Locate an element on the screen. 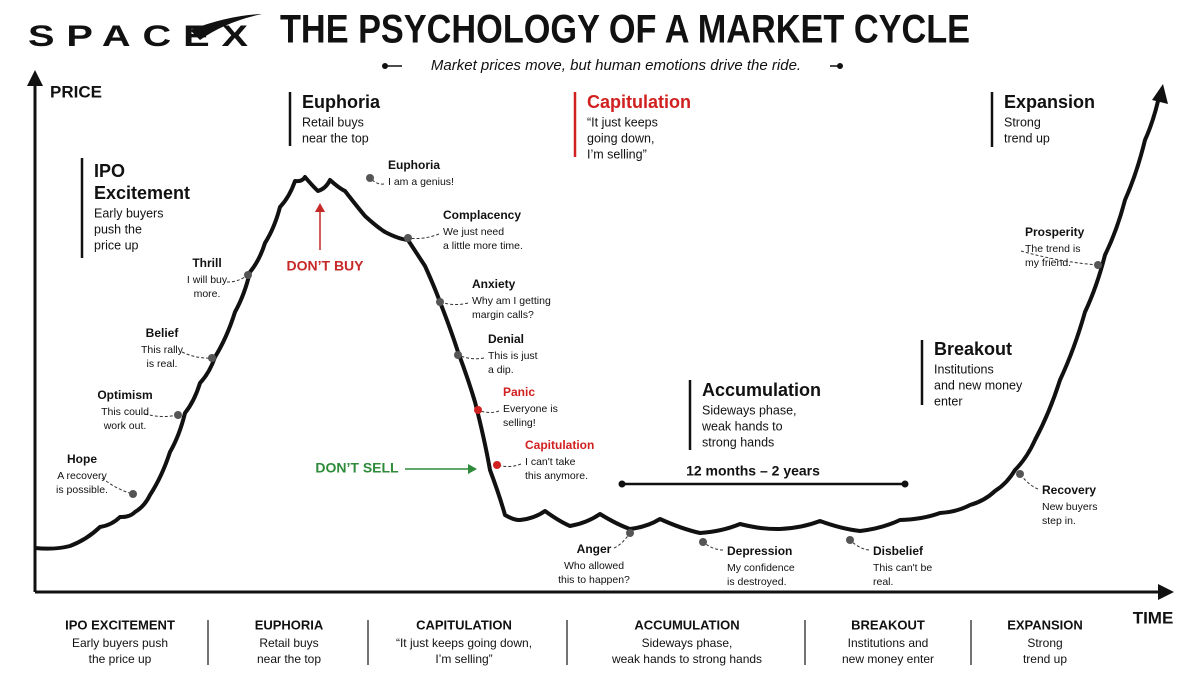 This screenshot has height=676, width=1200. footer-title: ACCUMULATION is located at coordinates (686, 624).